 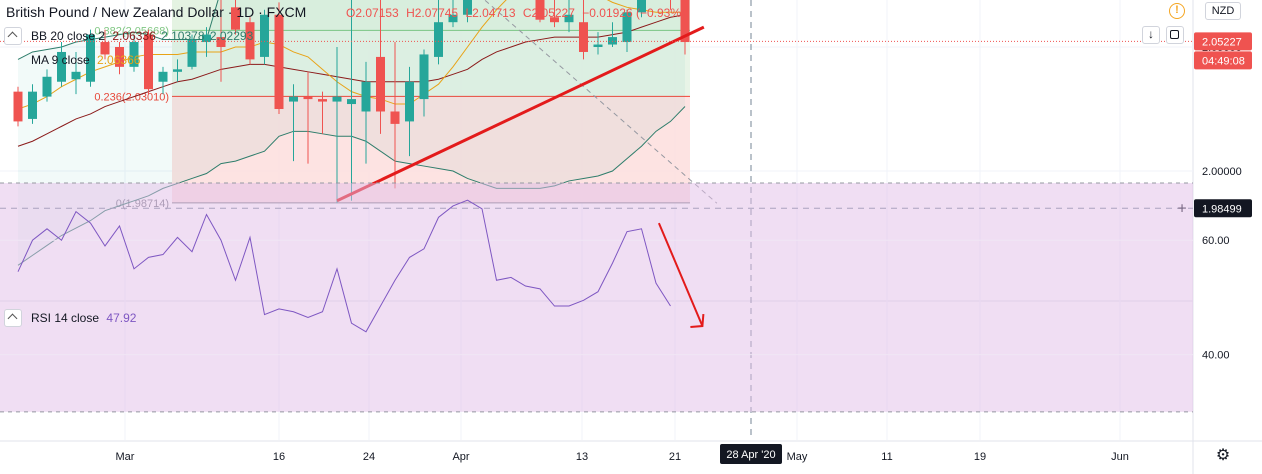 I want to click on bb-upper-value: 2.10378, so click(x=183, y=36).